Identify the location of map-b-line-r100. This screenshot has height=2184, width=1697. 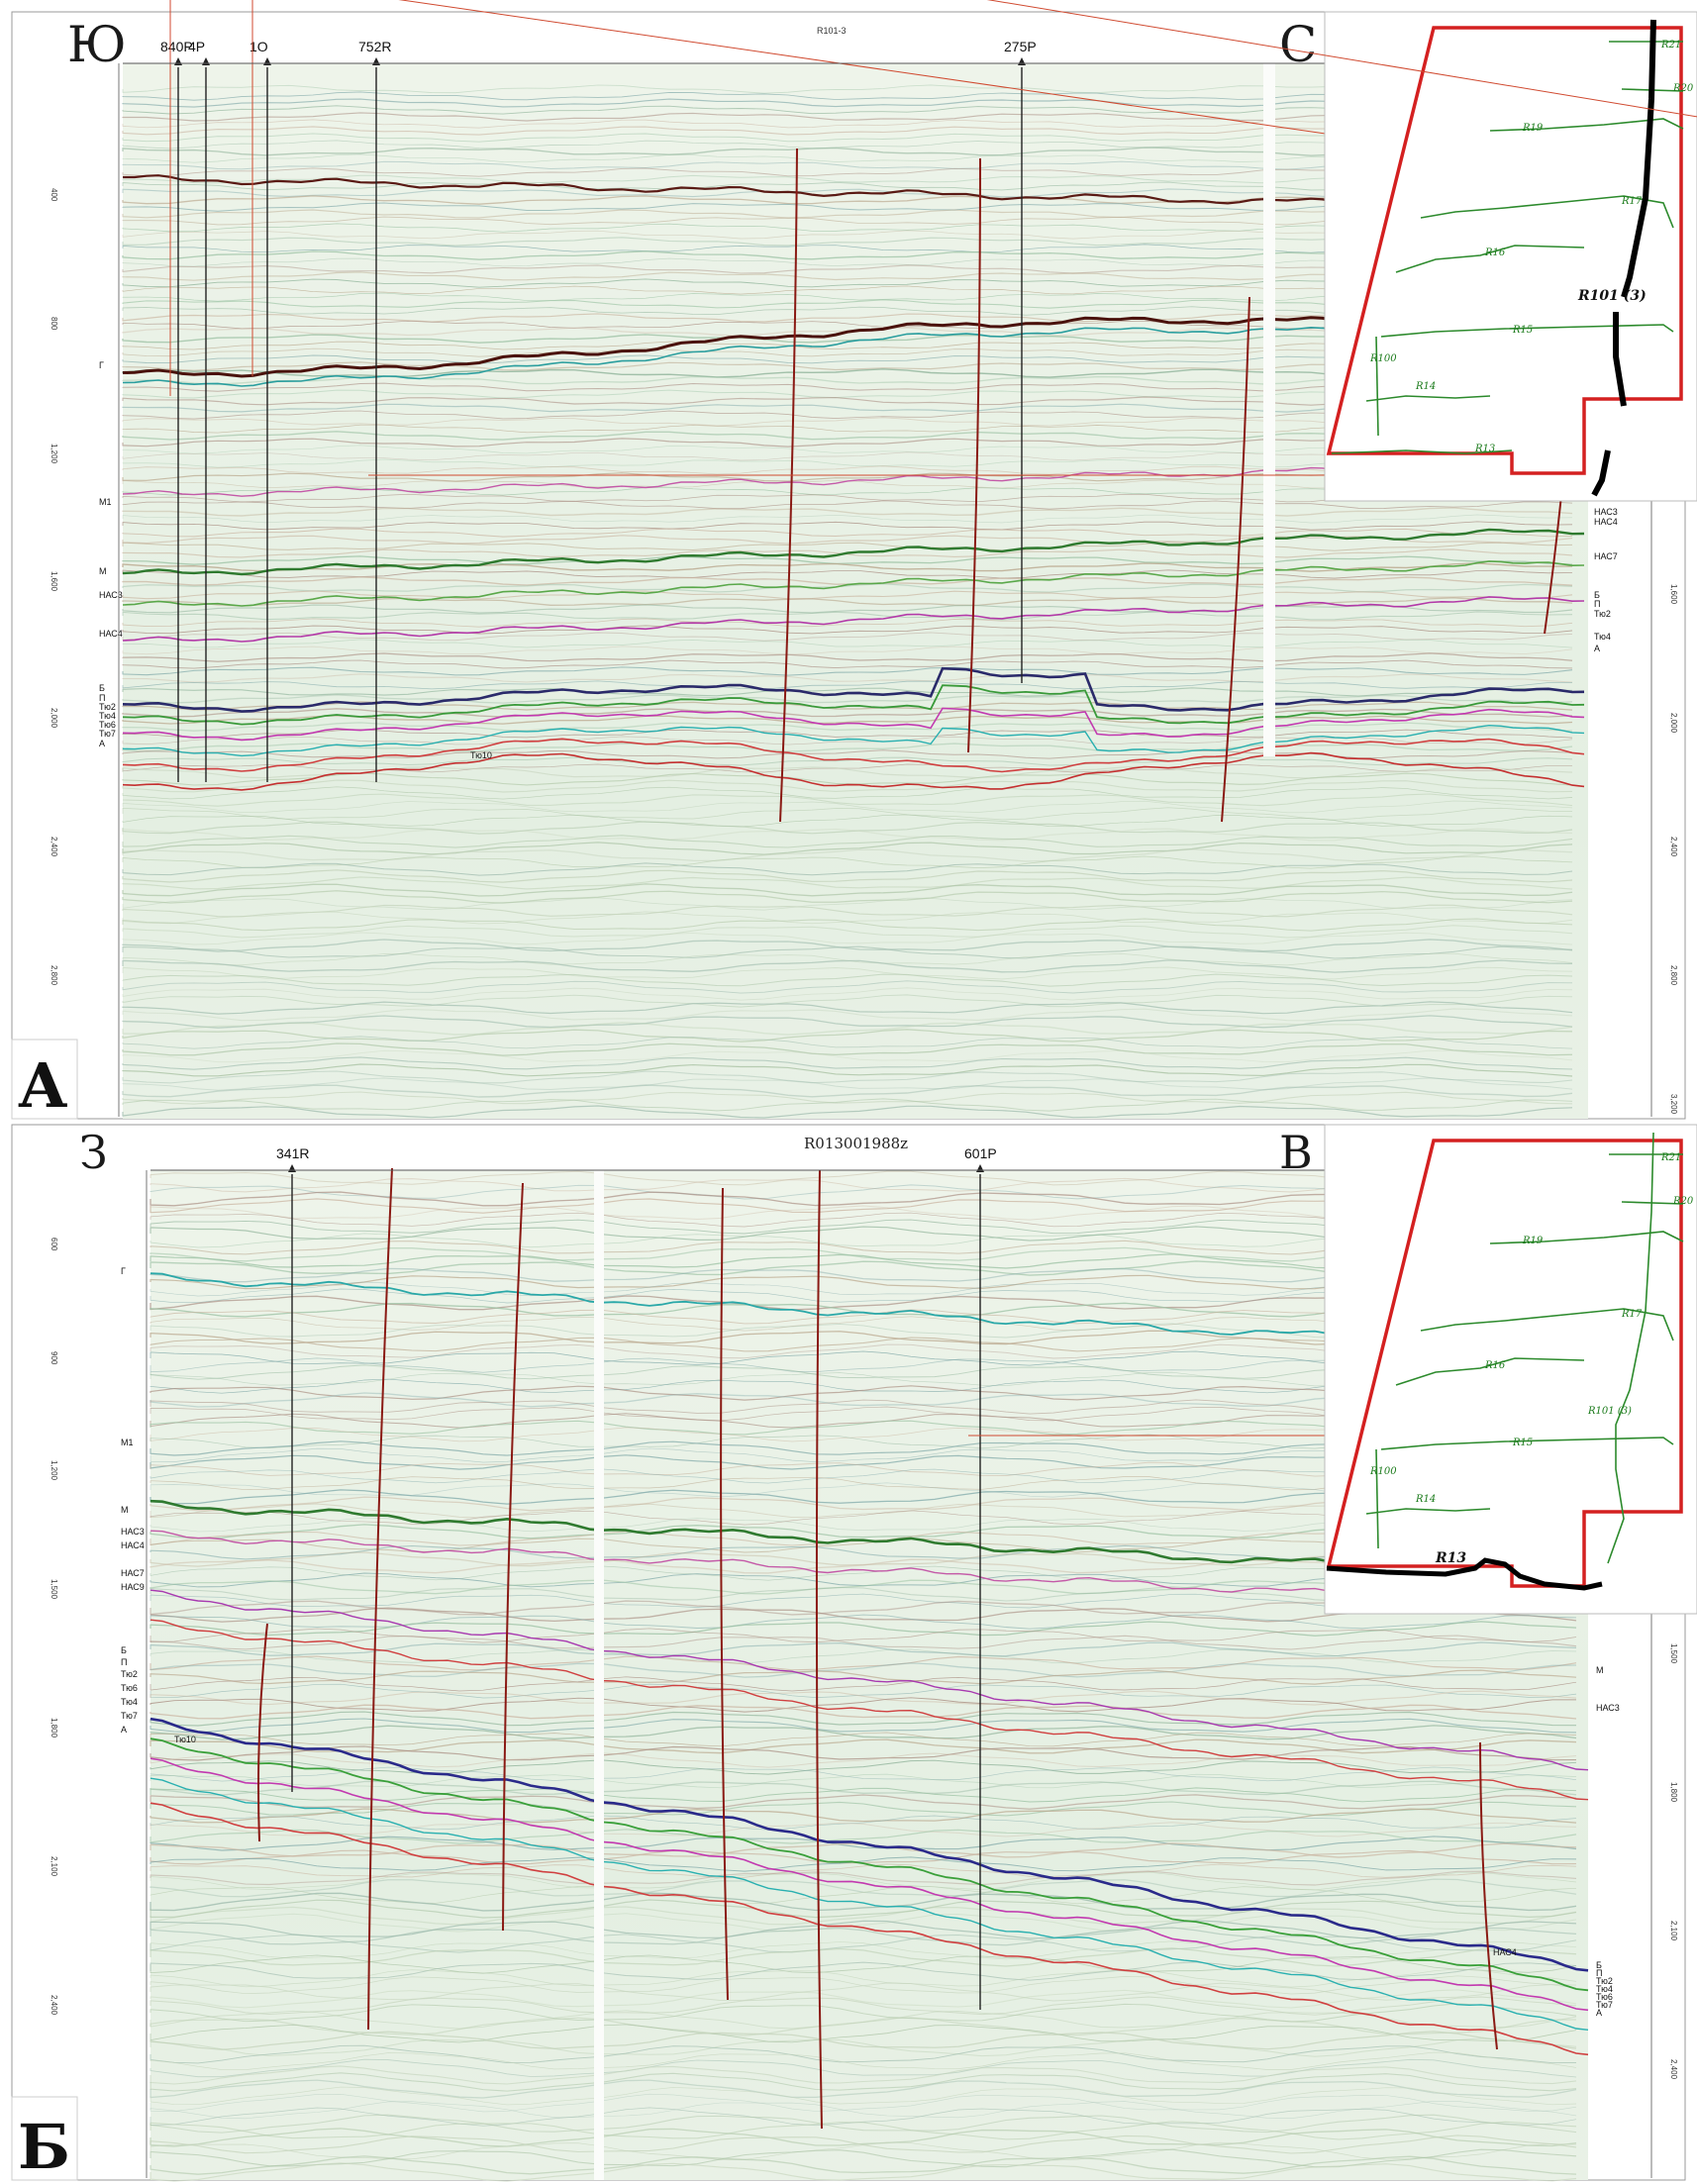
(1377, 1498).